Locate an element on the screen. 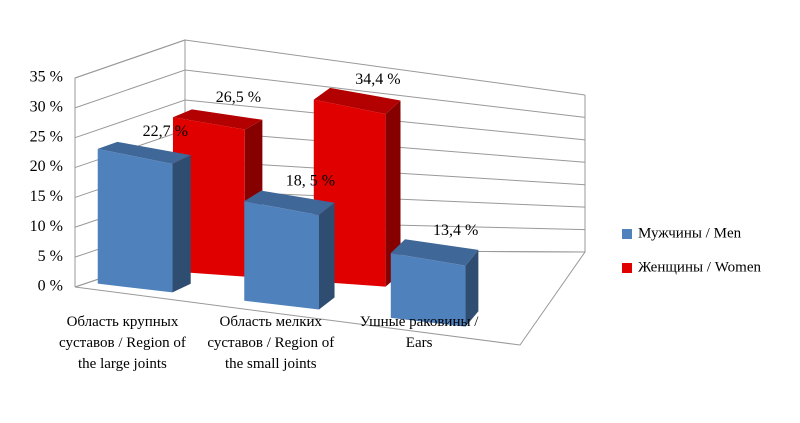 The height and width of the screenshot is (423, 800). y-tick-label: 35 % is located at coordinates (46, 77).